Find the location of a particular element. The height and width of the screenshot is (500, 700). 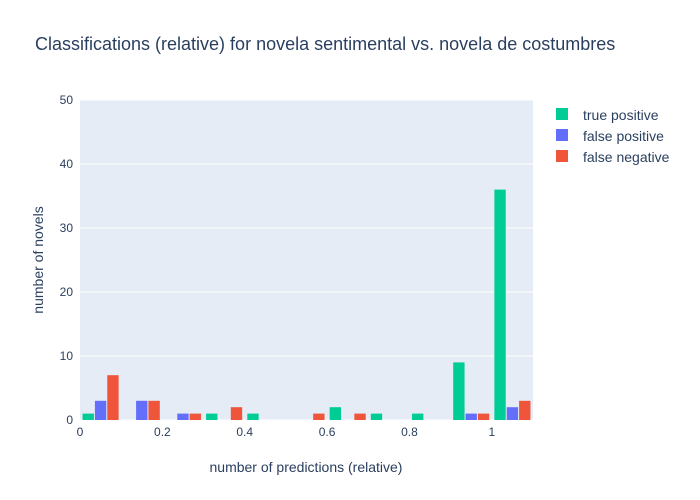

legend-swatch-true-positive is located at coordinates (562, 114).